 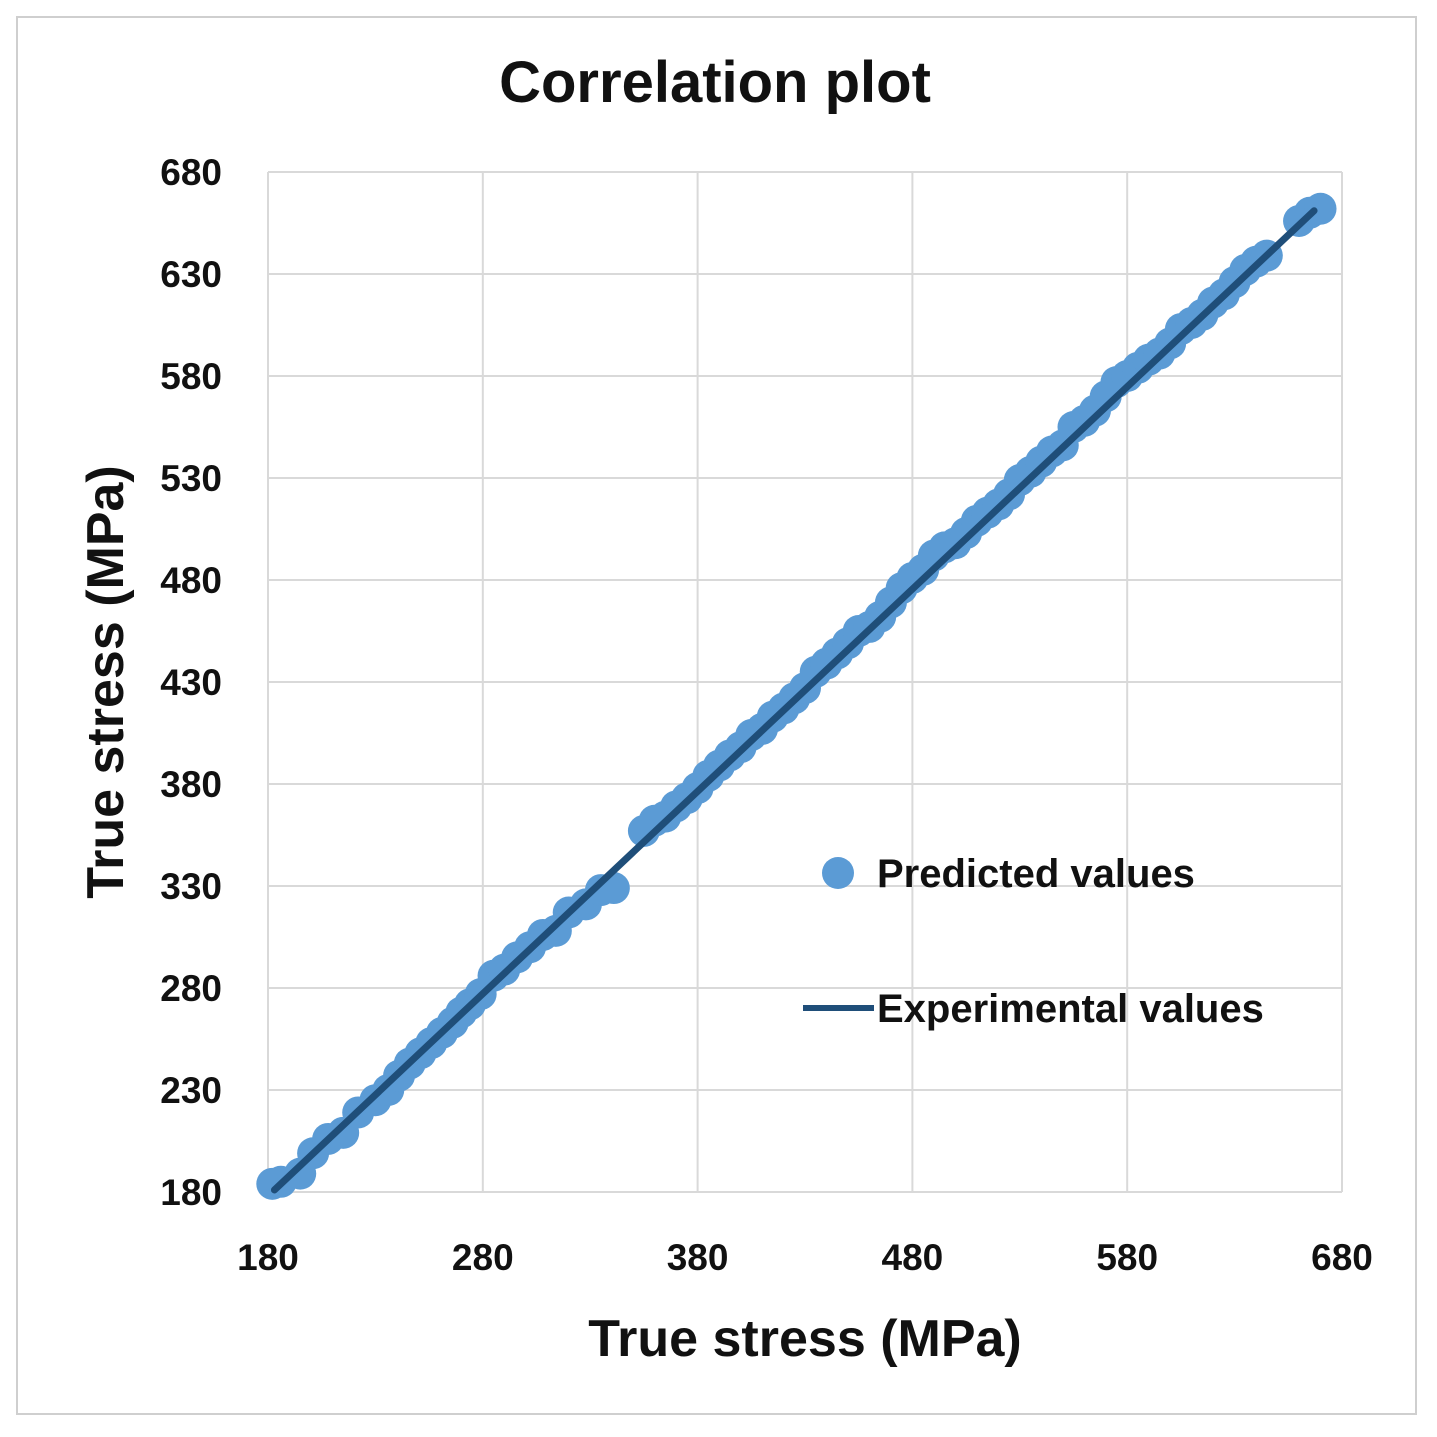 I want to click on x-tick-label-2: 380, so click(x=698, y=1257).